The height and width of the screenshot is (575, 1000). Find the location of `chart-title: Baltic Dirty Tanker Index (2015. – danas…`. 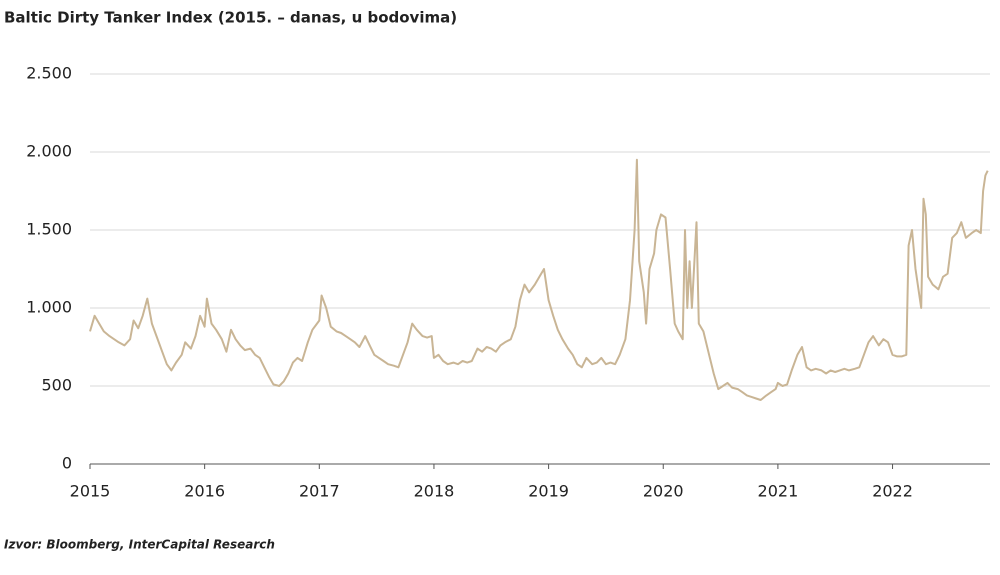

chart-title: Baltic Dirty Tanker Index (2015. – danas… is located at coordinates (230, 18).